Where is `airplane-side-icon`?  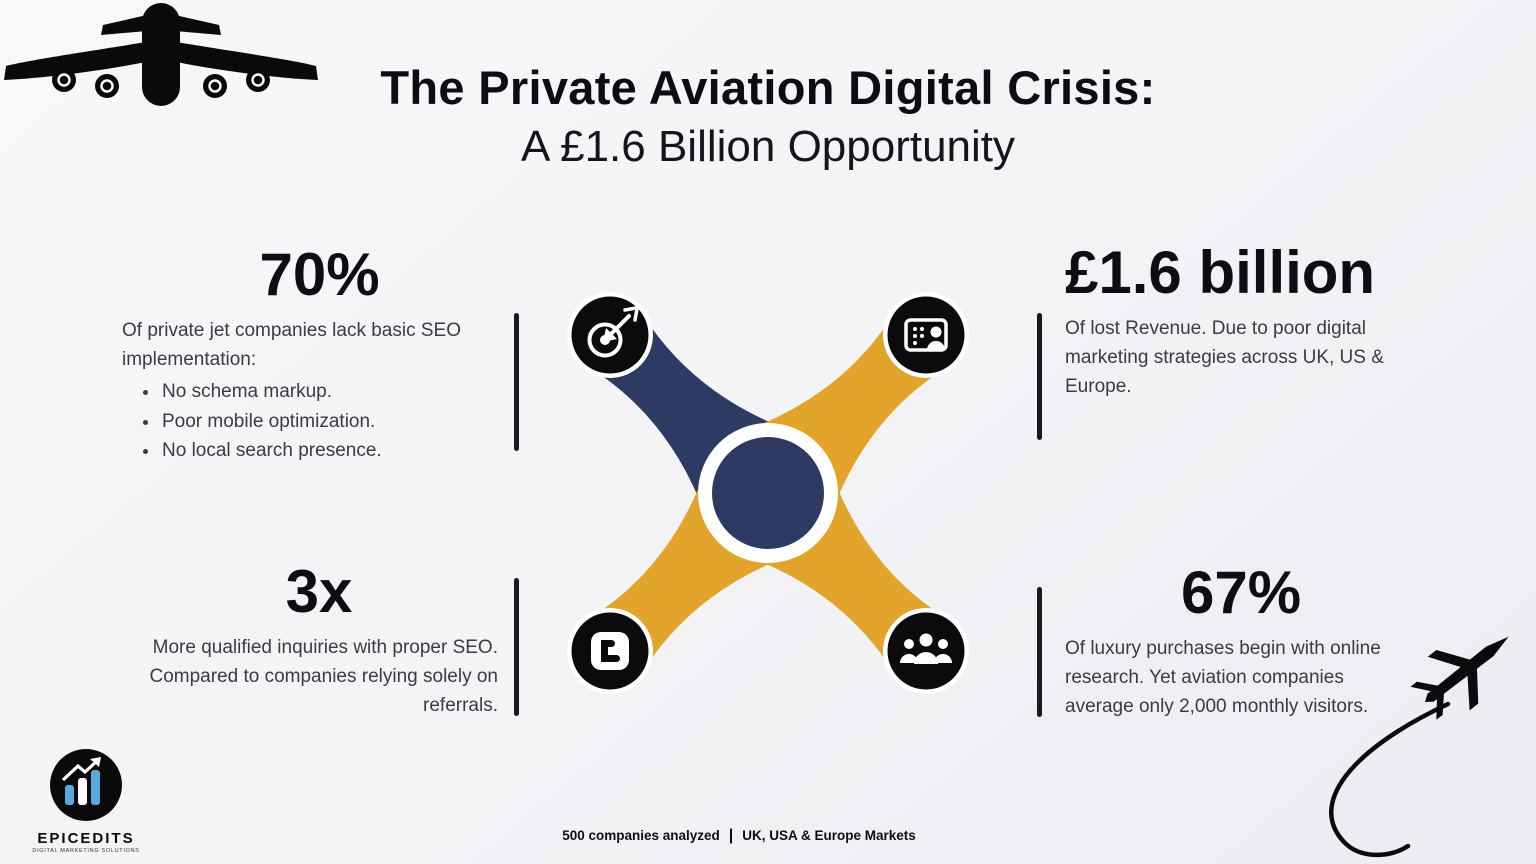
airplane-side-icon is located at coordinates (1459, 678).